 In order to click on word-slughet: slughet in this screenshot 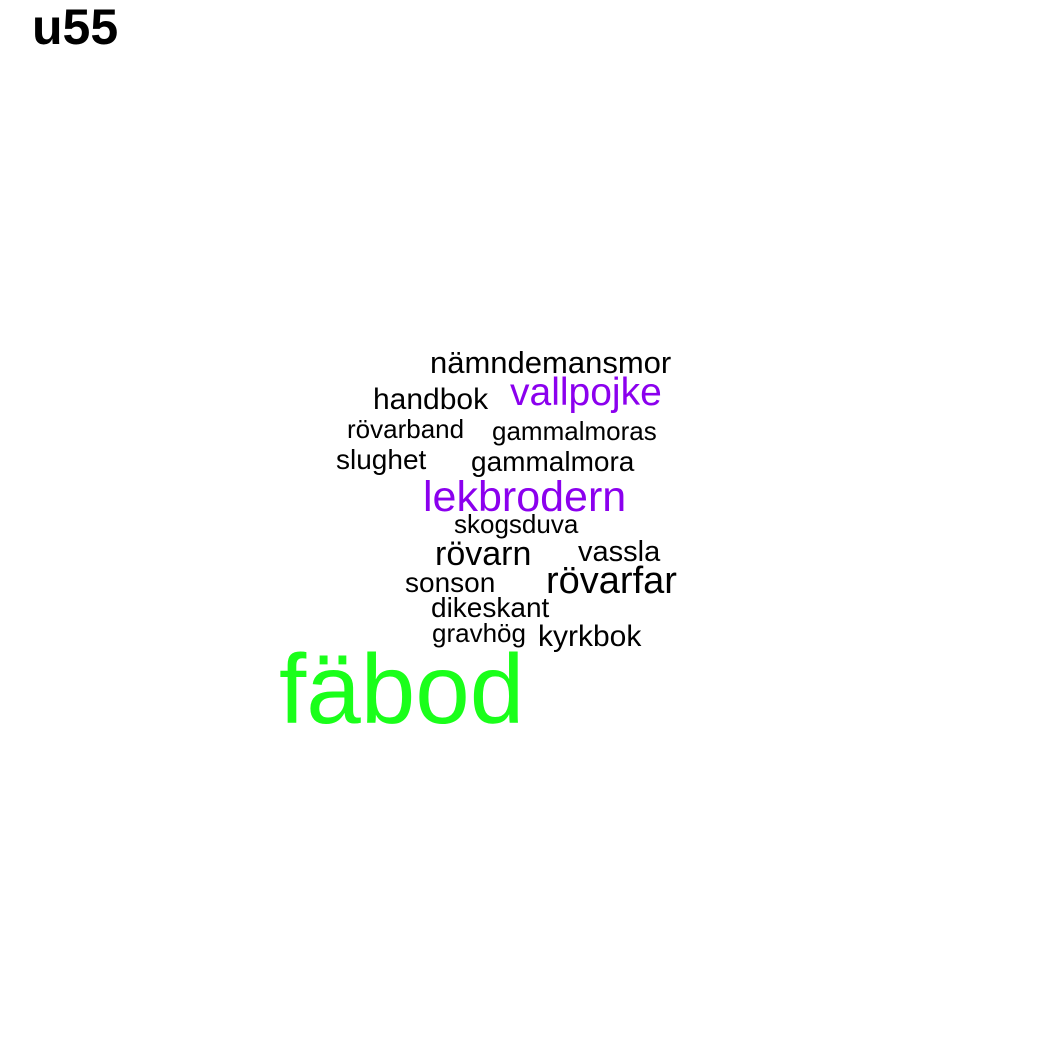, I will do `click(381, 459)`.